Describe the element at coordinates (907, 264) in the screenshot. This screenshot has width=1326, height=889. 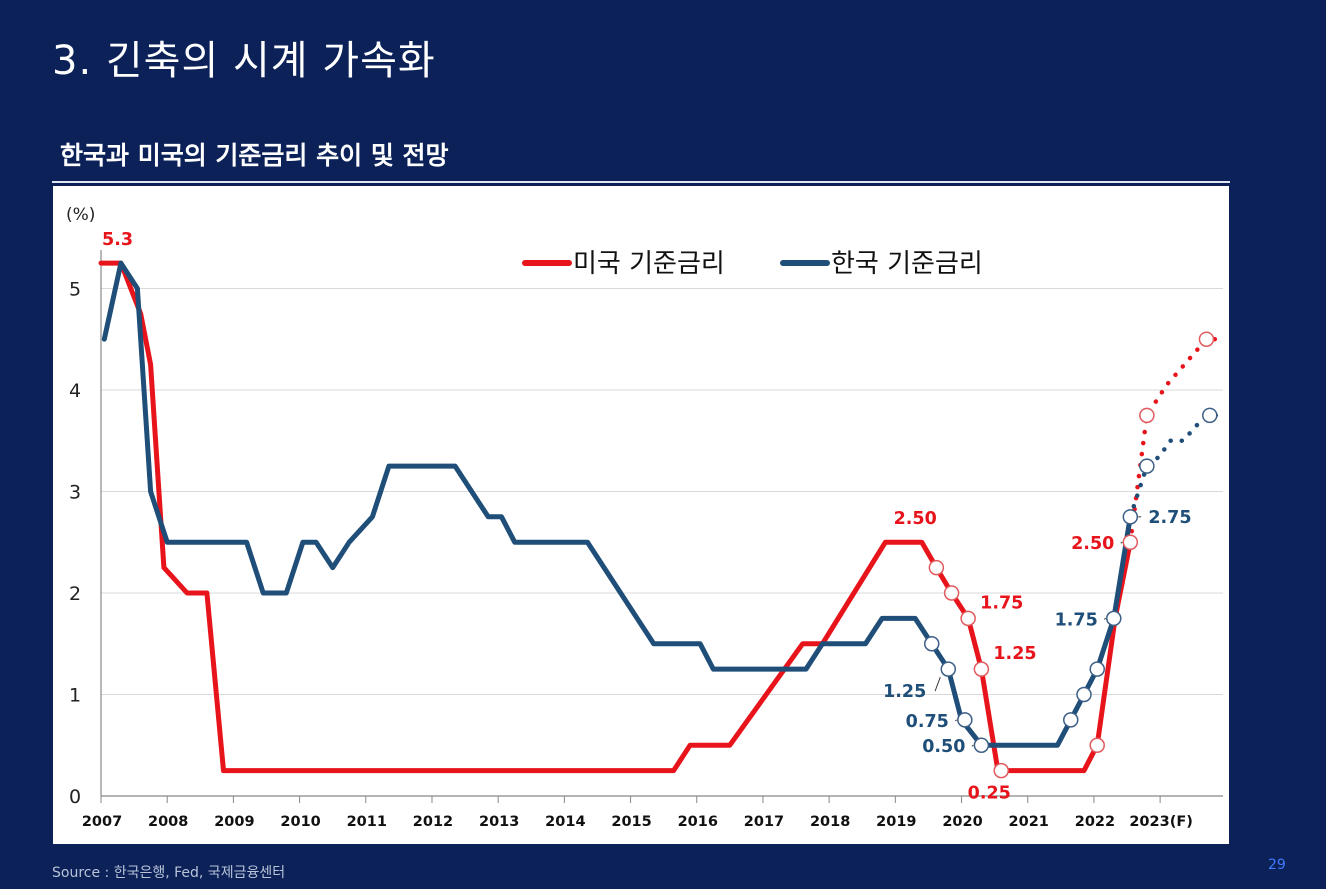
I see `legend-label-kr: 한국 기준금리` at that location.